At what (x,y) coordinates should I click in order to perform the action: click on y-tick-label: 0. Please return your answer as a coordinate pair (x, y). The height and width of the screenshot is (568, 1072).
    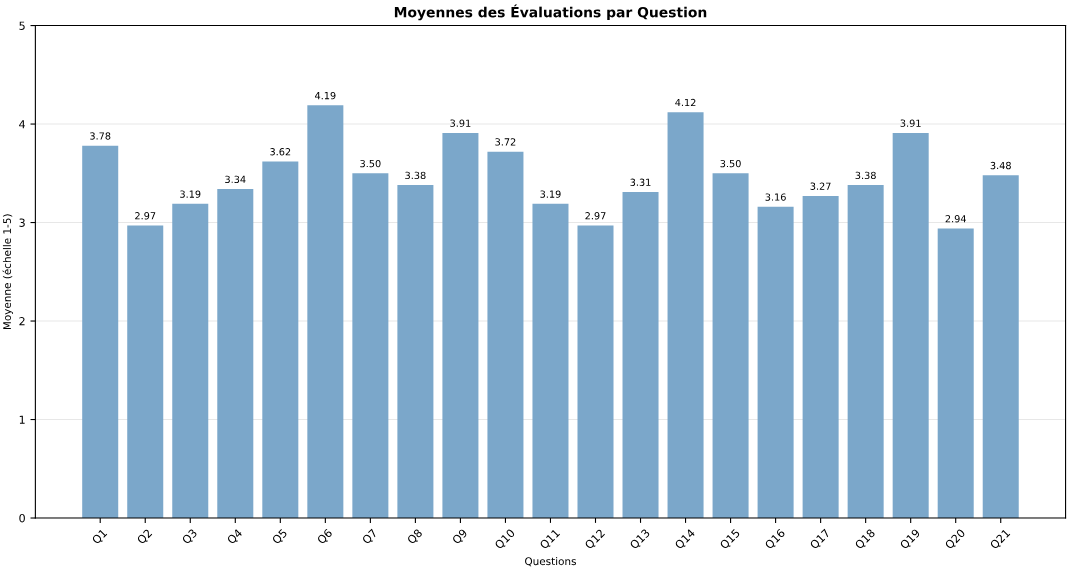
    Looking at the image, I should click on (22, 518).